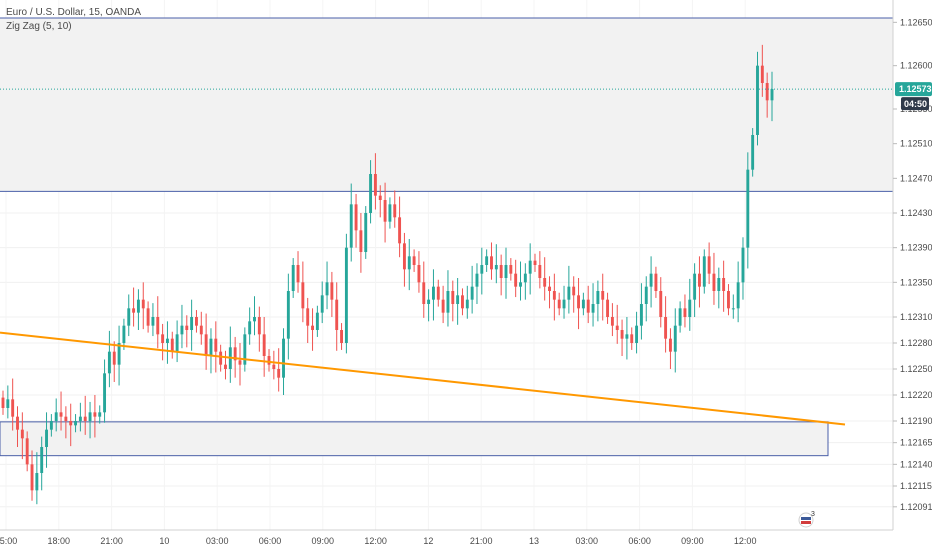 This screenshot has width=932, height=555. I want to click on indicator-label: Zig Zag (5, 10), so click(39, 26).